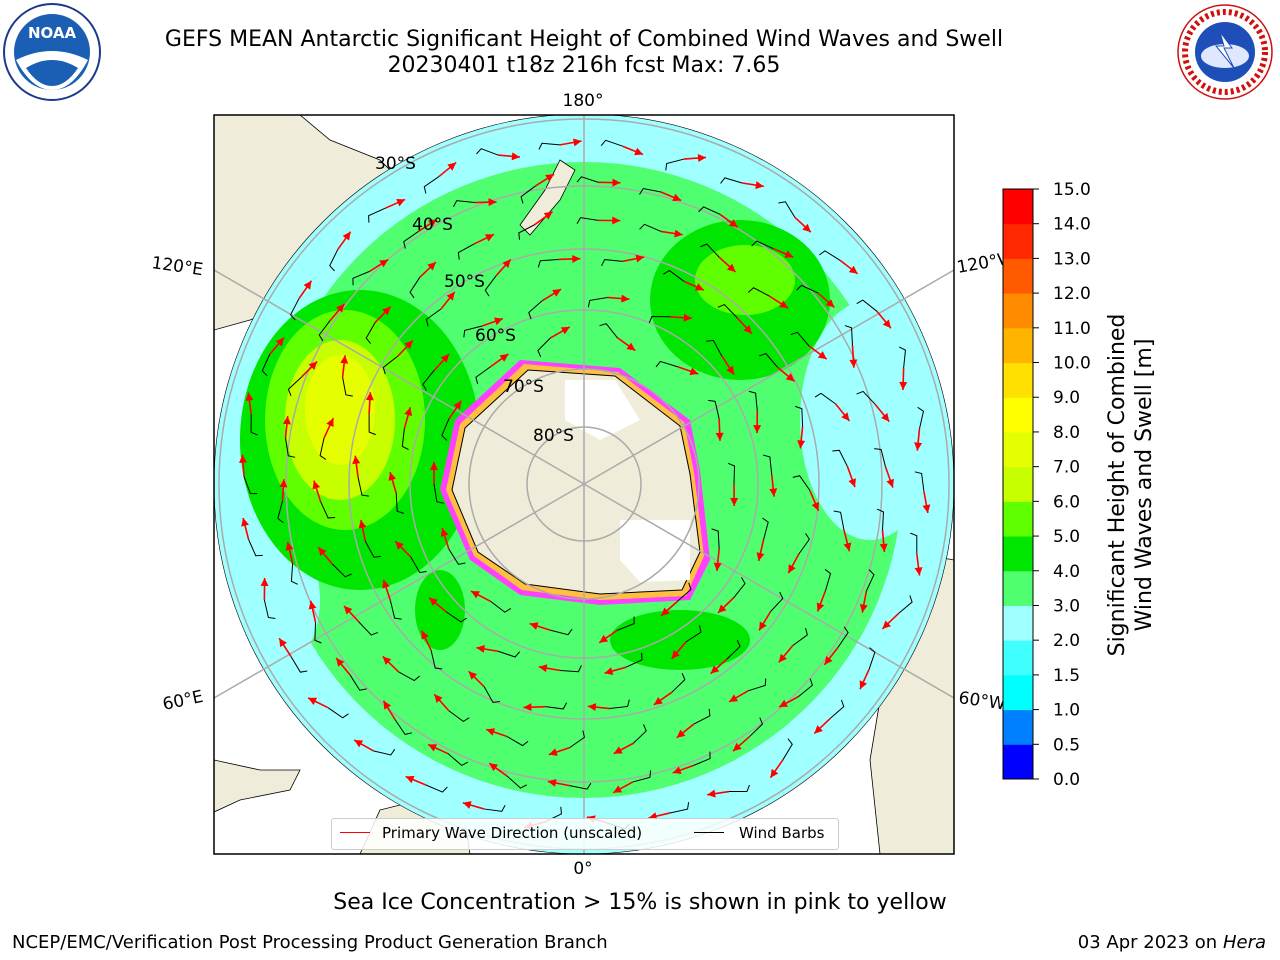 This screenshot has height=960, width=1280. What do you see at coordinates (1172, 942) in the screenshot?
I see `issue-date: 03 Apr 2023 on Hera` at bounding box center [1172, 942].